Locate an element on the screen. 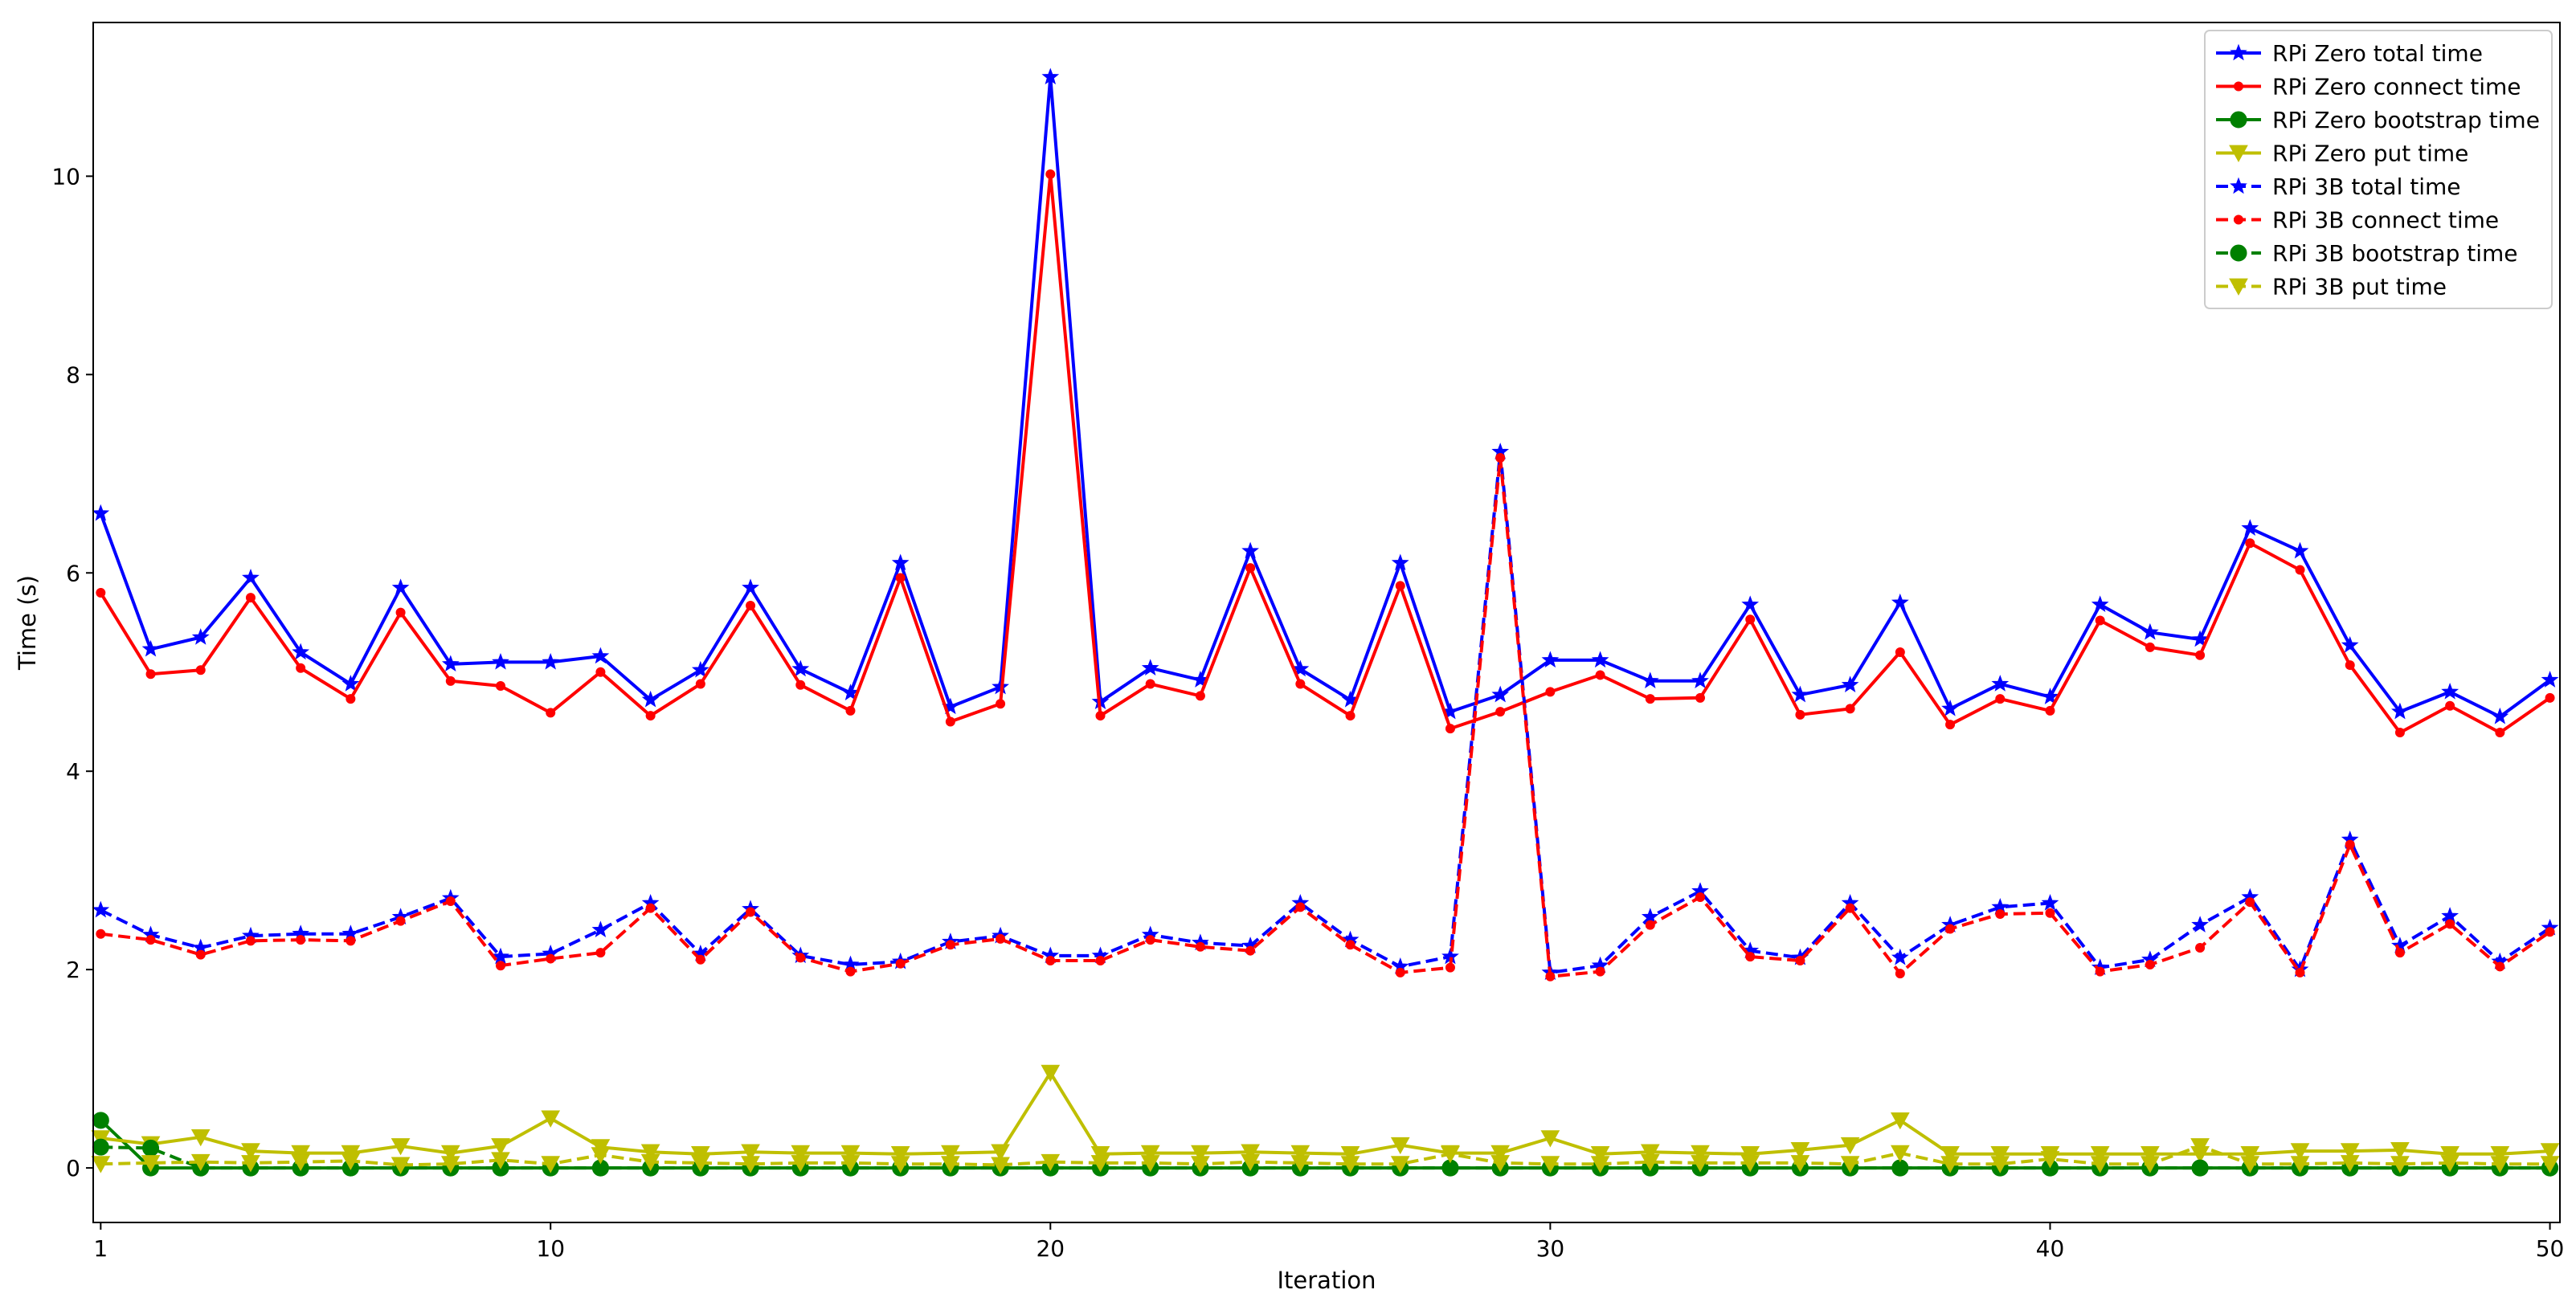  legend-marker is located at coordinates (2238, 120).